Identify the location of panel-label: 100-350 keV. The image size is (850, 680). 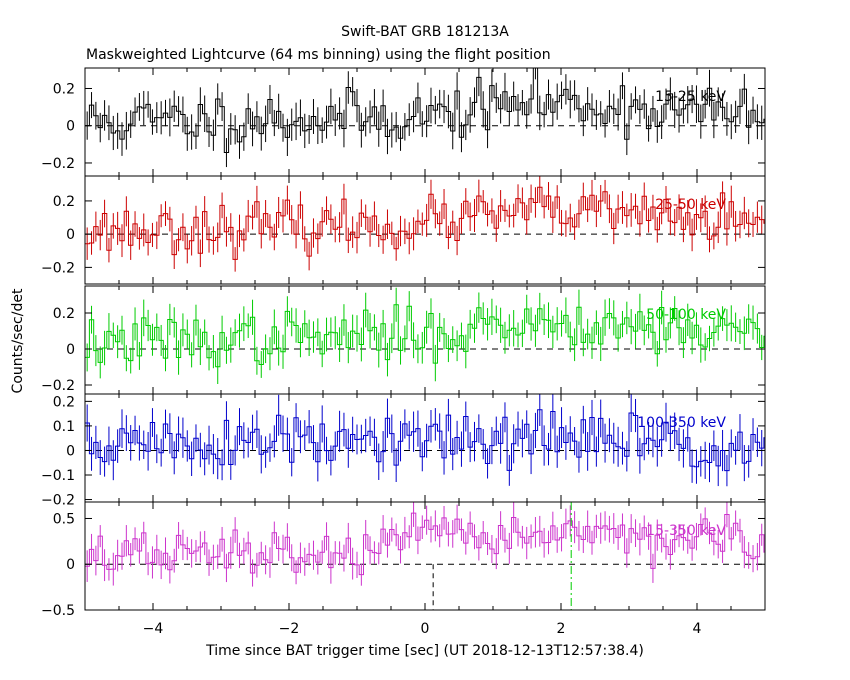
(681, 423).